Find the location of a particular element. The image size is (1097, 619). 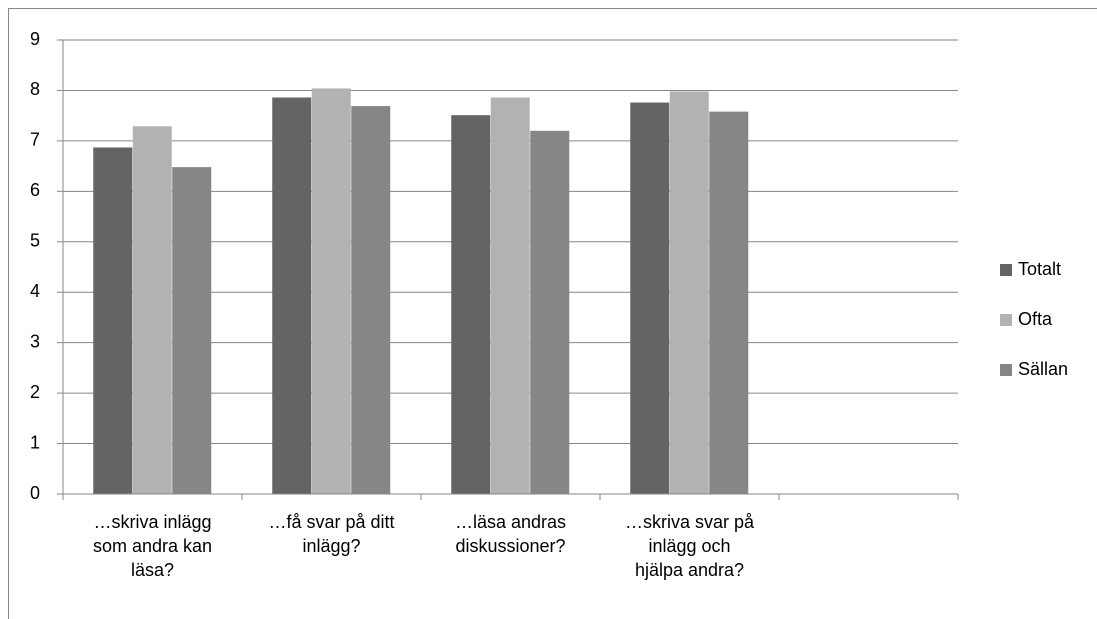

legend-label: Sällan is located at coordinates (1043, 369).